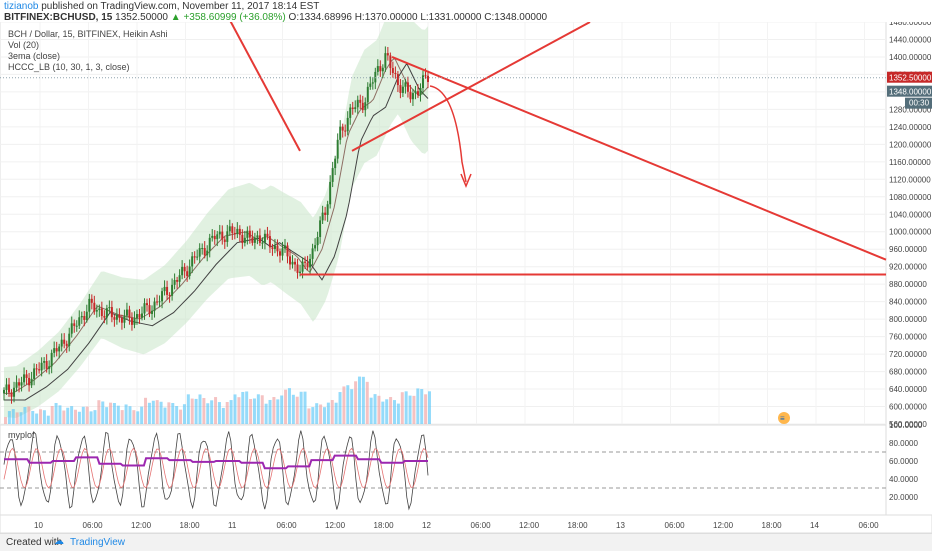 The image size is (932, 551). Describe the element at coordinates (261, 87) in the screenshot. I see `trend-line` at that location.